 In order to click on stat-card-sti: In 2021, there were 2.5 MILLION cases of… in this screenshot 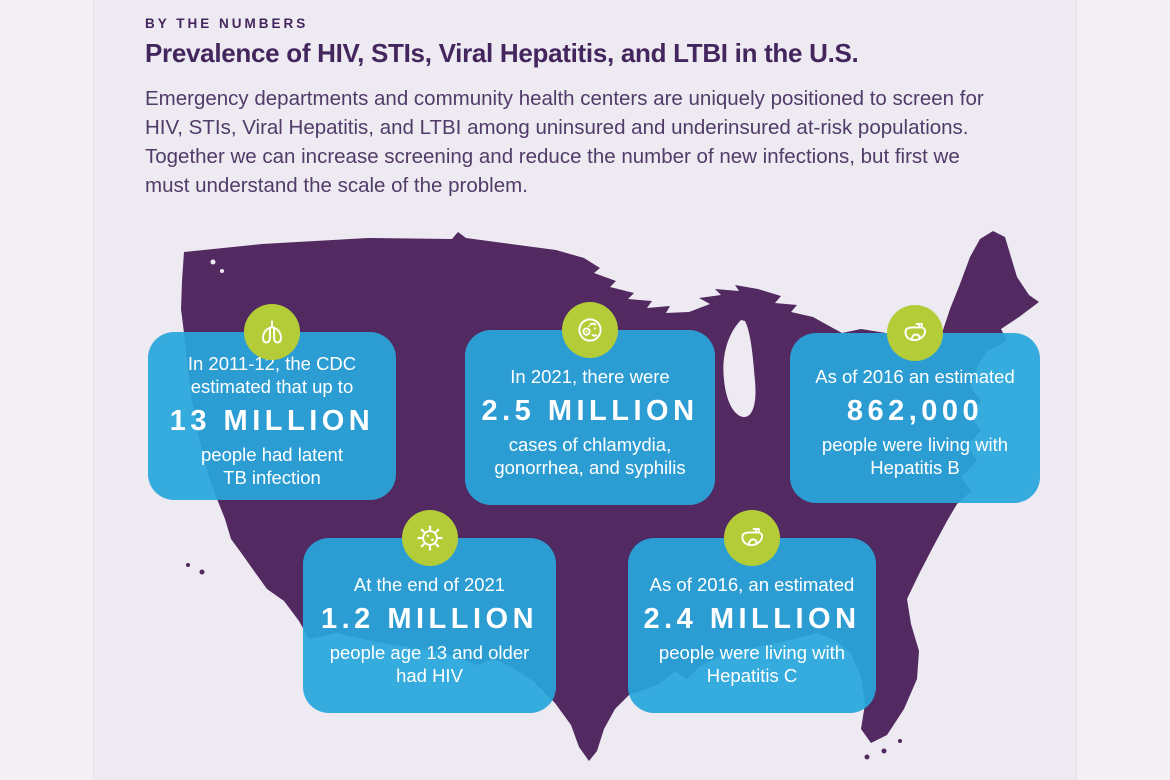, I will do `click(590, 403)`.